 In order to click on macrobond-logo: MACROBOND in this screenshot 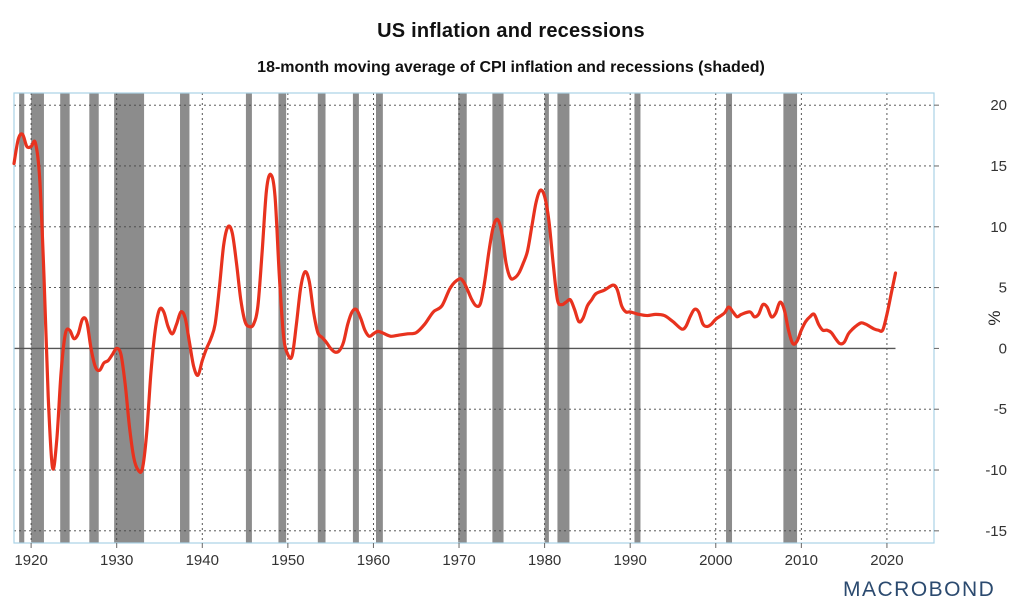, I will do `click(919, 589)`.